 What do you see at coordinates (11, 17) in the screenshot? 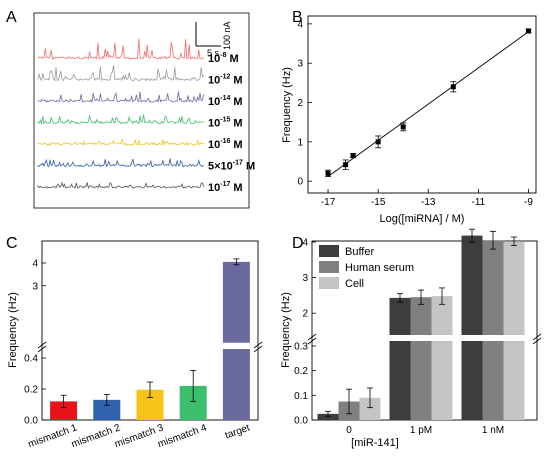
I see `panel-a-letter: A` at bounding box center [11, 17].